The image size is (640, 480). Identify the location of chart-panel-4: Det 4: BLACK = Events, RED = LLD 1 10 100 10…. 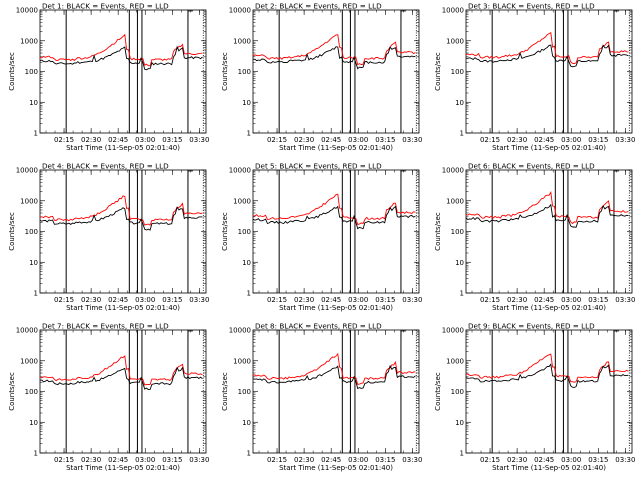
(108, 237).